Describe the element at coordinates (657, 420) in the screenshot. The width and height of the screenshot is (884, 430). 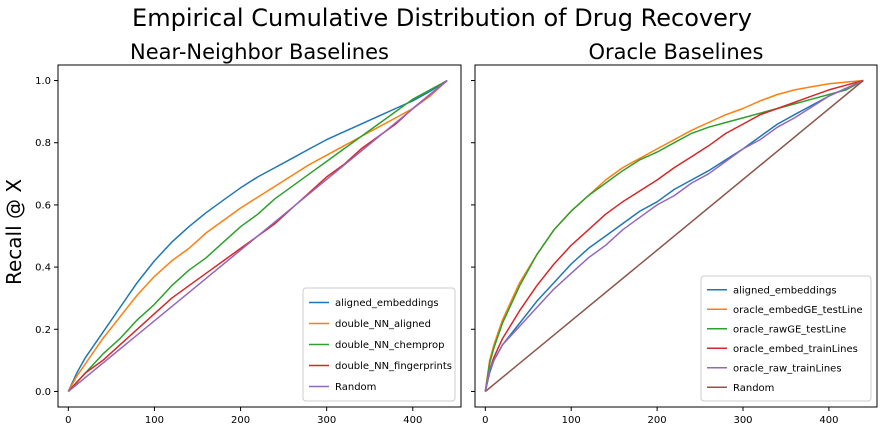
I see `oracle-x-tick-label: 200` at that location.